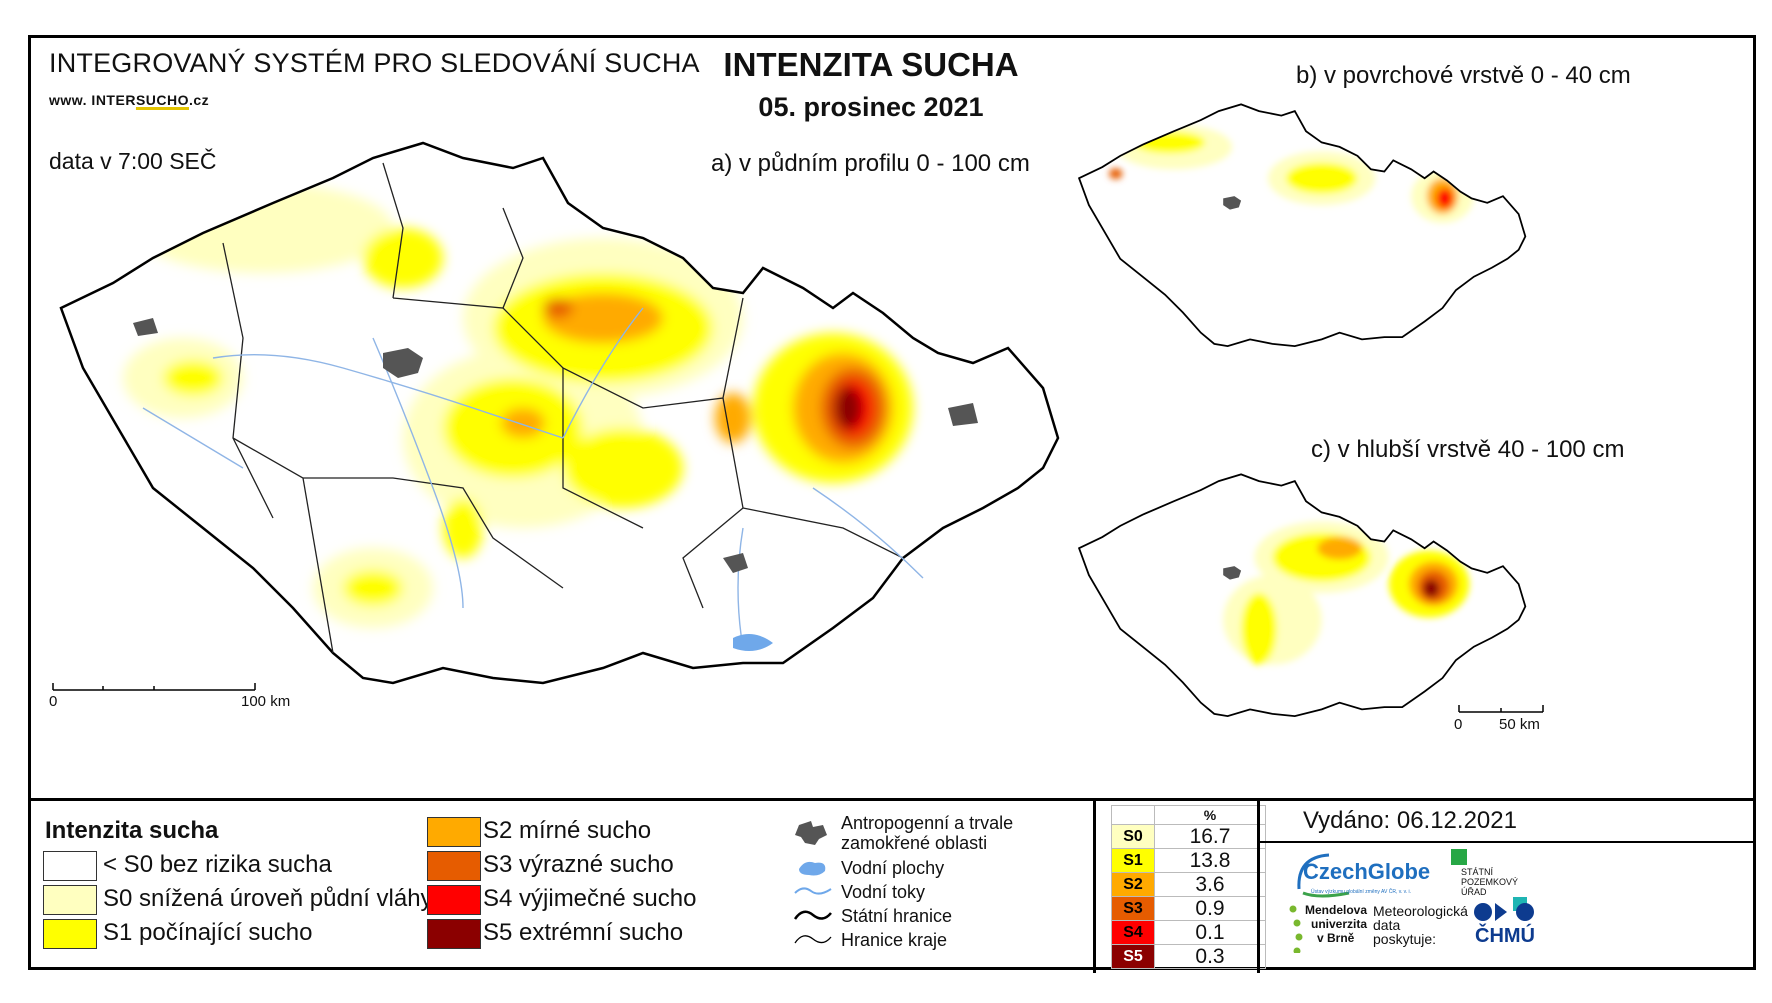  I want to click on stats-row: S3 0.9, so click(1188, 908).